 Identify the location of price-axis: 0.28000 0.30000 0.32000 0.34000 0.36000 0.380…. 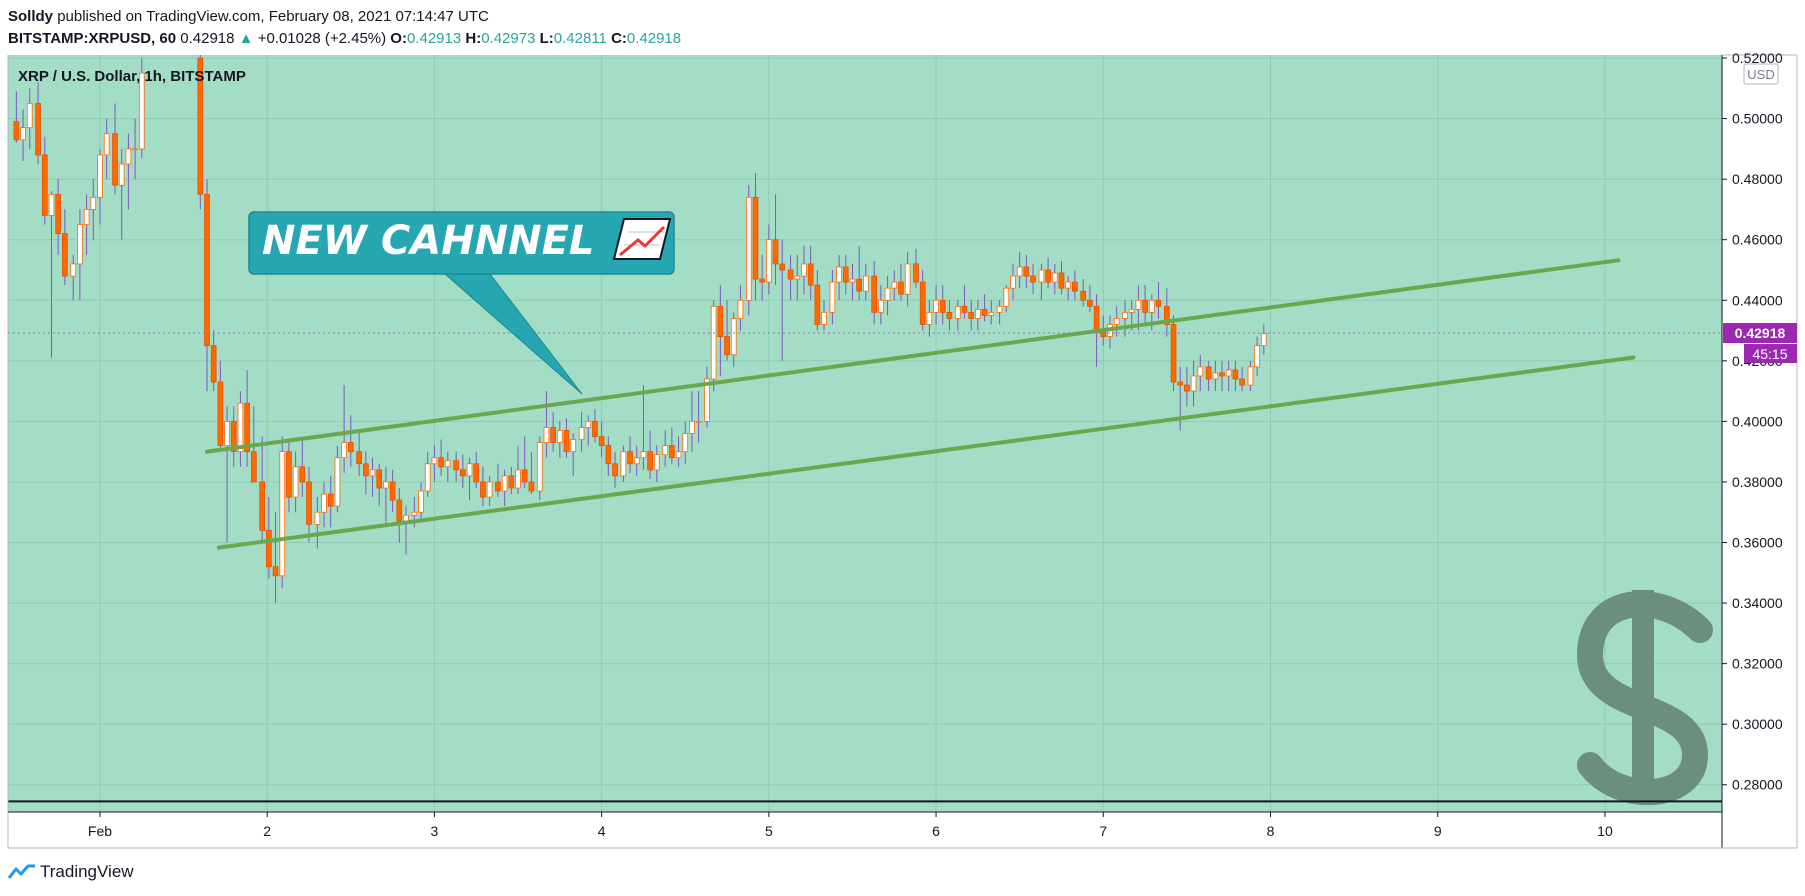
(1752, 421).